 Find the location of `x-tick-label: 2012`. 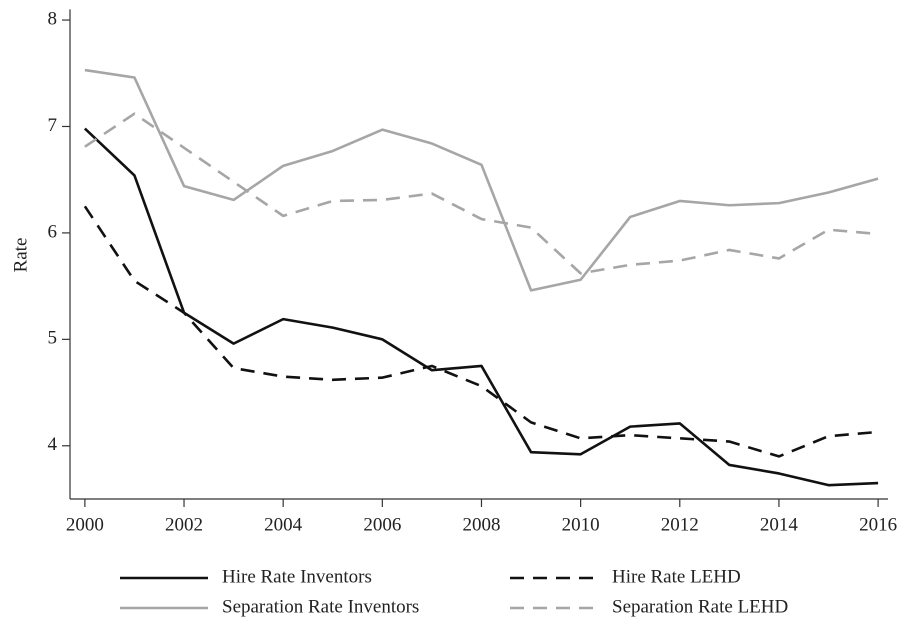

x-tick-label: 2012 is located at coordinates (680, 524).